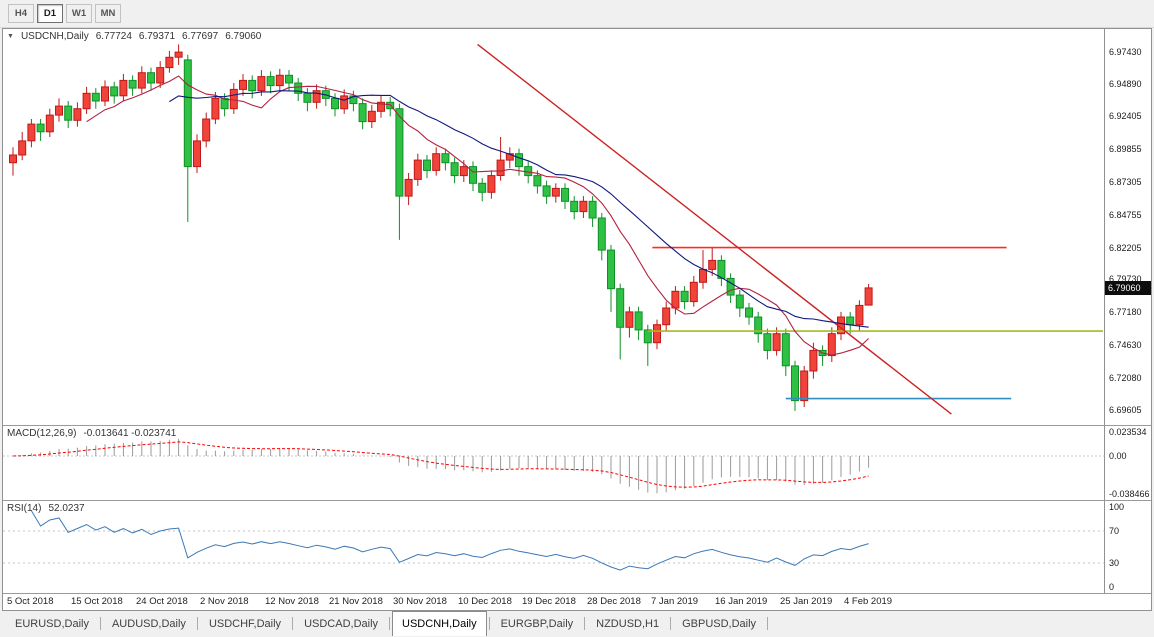 Image resolution: width=1154 pixels, height=637 pixels. I want to click on date-tick: 15 Oct 2018, so click(97, 601).